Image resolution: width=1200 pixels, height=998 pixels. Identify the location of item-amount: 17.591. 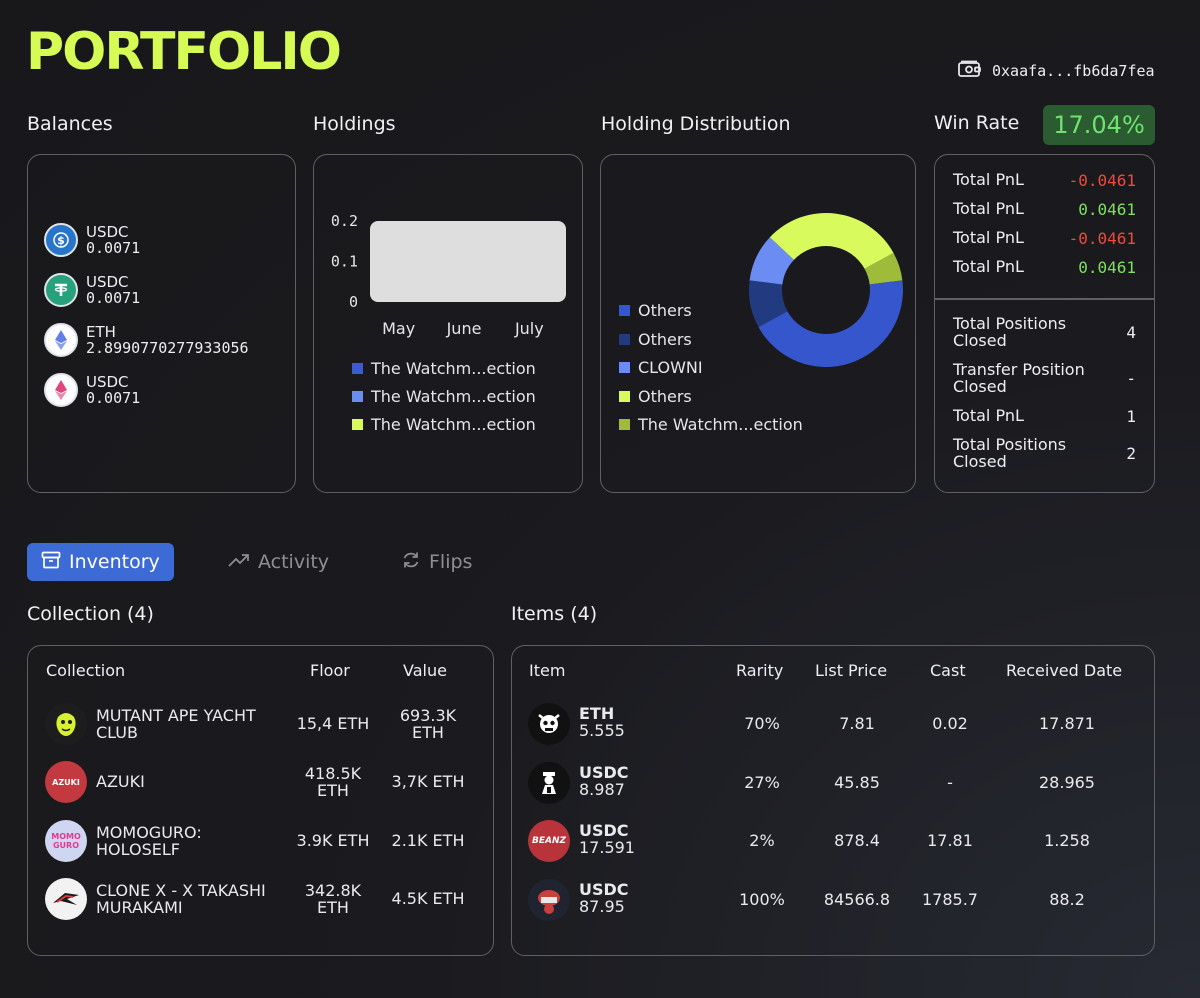
(607, 847).